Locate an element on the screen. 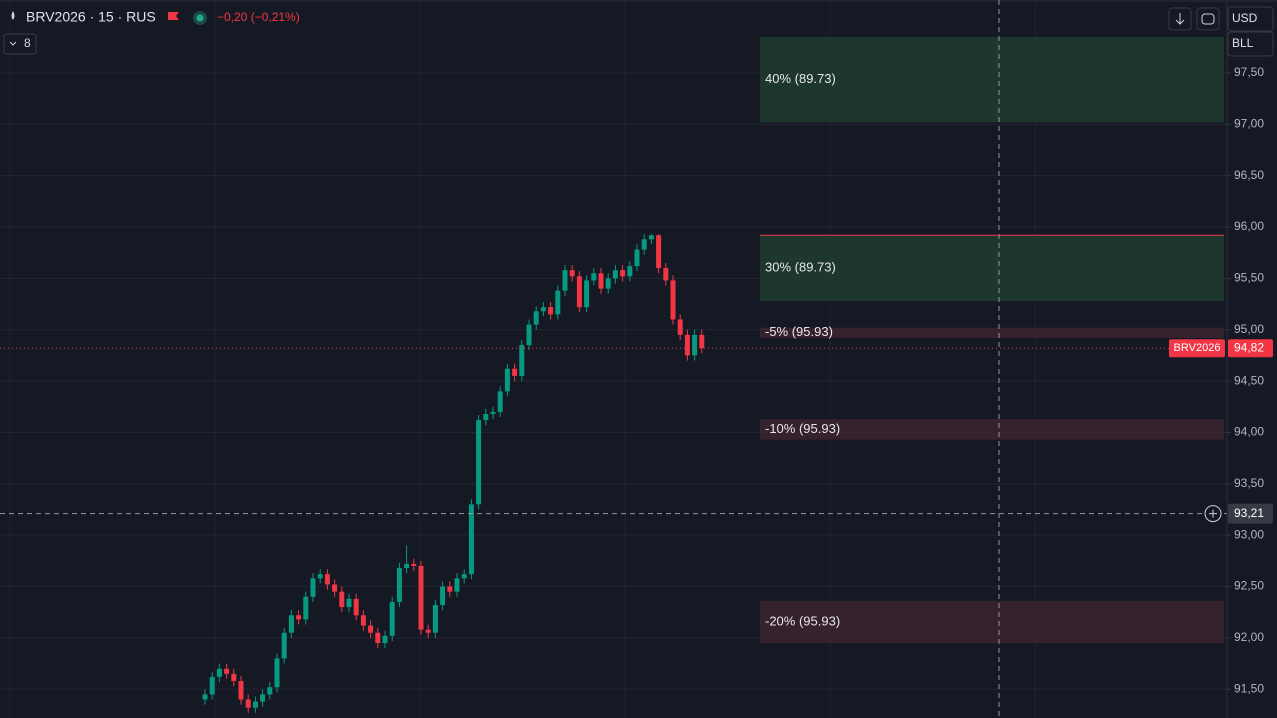 The width and height of the screenshot is (1277, 718). currency-button is located at coordinates (1250, 19).